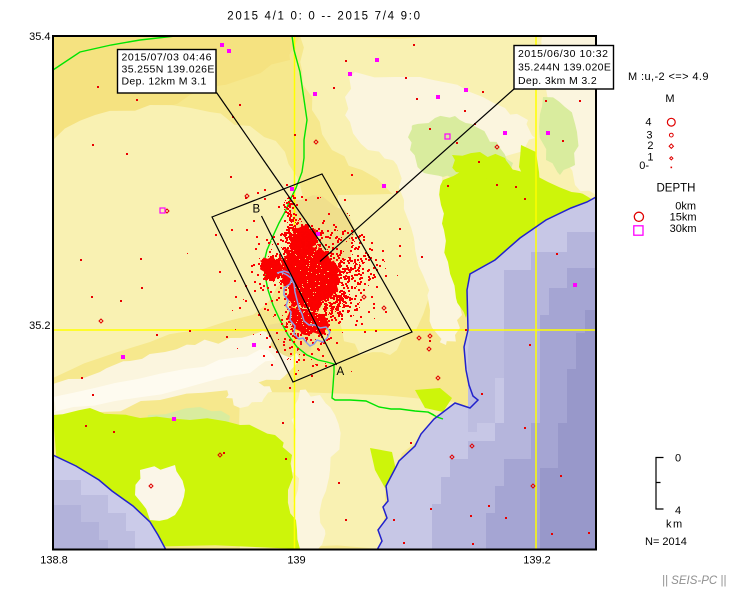 The width and height of the screenshot is (751, 593). I want to click on svg-text: 0-, so click(644, 166).